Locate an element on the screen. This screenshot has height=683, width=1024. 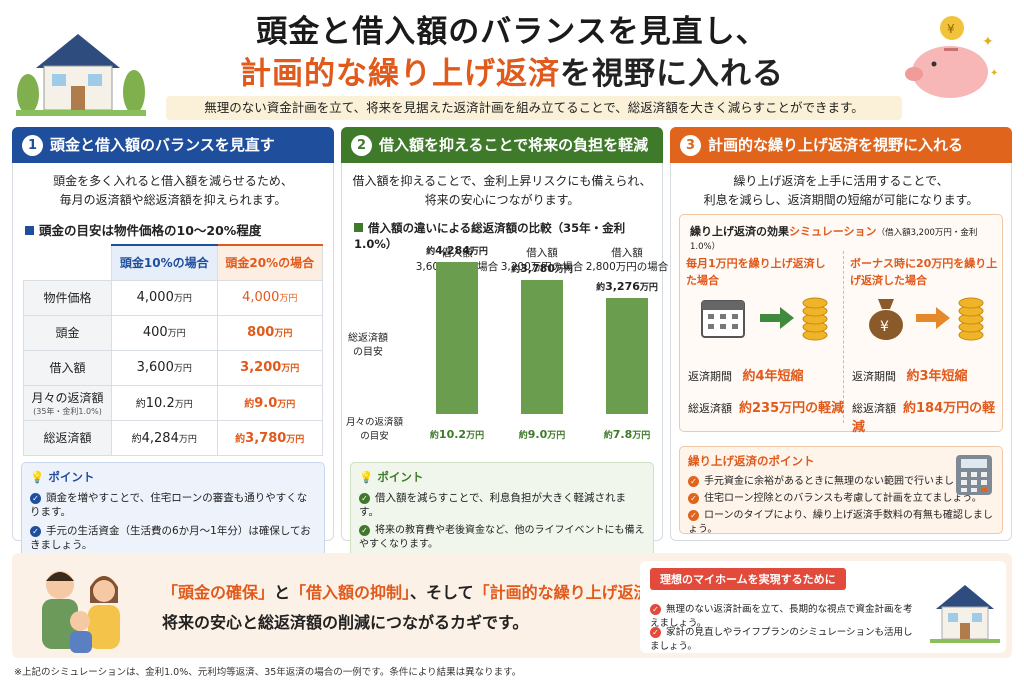
category-label: 借入額 2,800万円の場合 is located at coordinates (627, 260).